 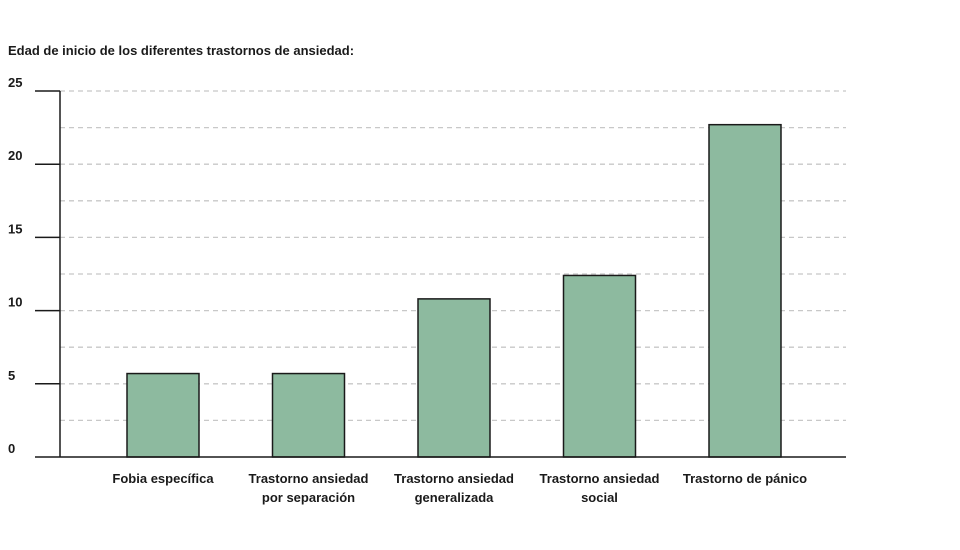 What do you see at coordinates (309, 488) in the screenshot?
I see `x-tick-label: Trastorno ansiedad por separación` at bounding box center [309, 488].